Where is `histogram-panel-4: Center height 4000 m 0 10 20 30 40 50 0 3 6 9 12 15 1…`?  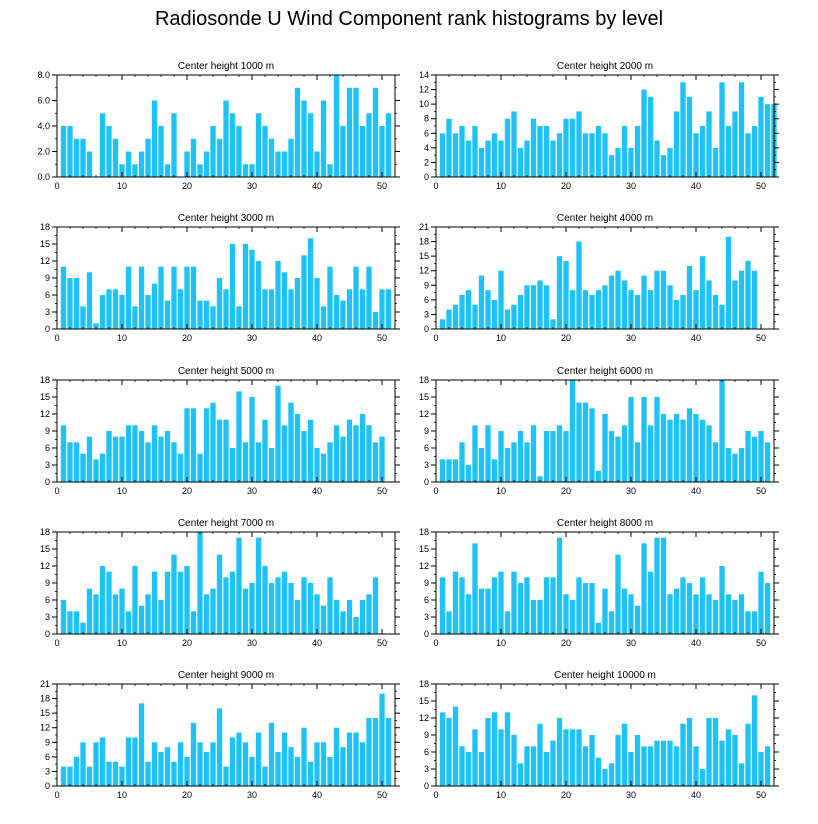 histogram-panel-4: Center height 4000 m 0 10 20 30 40 50 0 3 6 9 12 15 1… is located at coordinates (599, 278).